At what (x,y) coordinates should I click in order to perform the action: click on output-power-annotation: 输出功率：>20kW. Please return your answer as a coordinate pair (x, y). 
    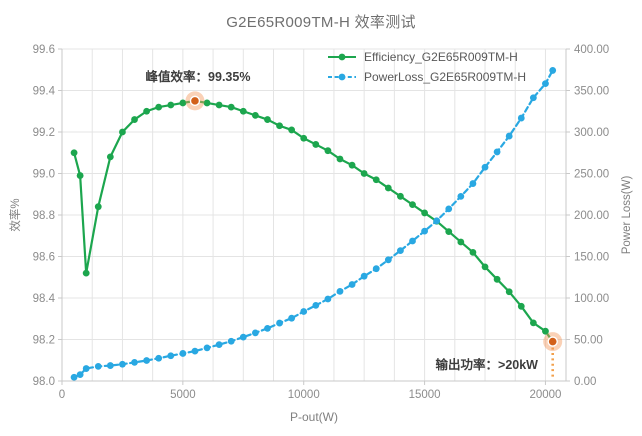
    Looking at the image, I should click on (486, 365).